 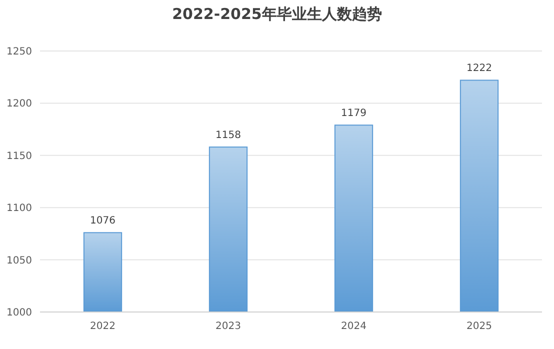 What do you see at coordinates (479, 68) in the screenshot?
I see `data-label: 1222` at bounding box center [479, 68].